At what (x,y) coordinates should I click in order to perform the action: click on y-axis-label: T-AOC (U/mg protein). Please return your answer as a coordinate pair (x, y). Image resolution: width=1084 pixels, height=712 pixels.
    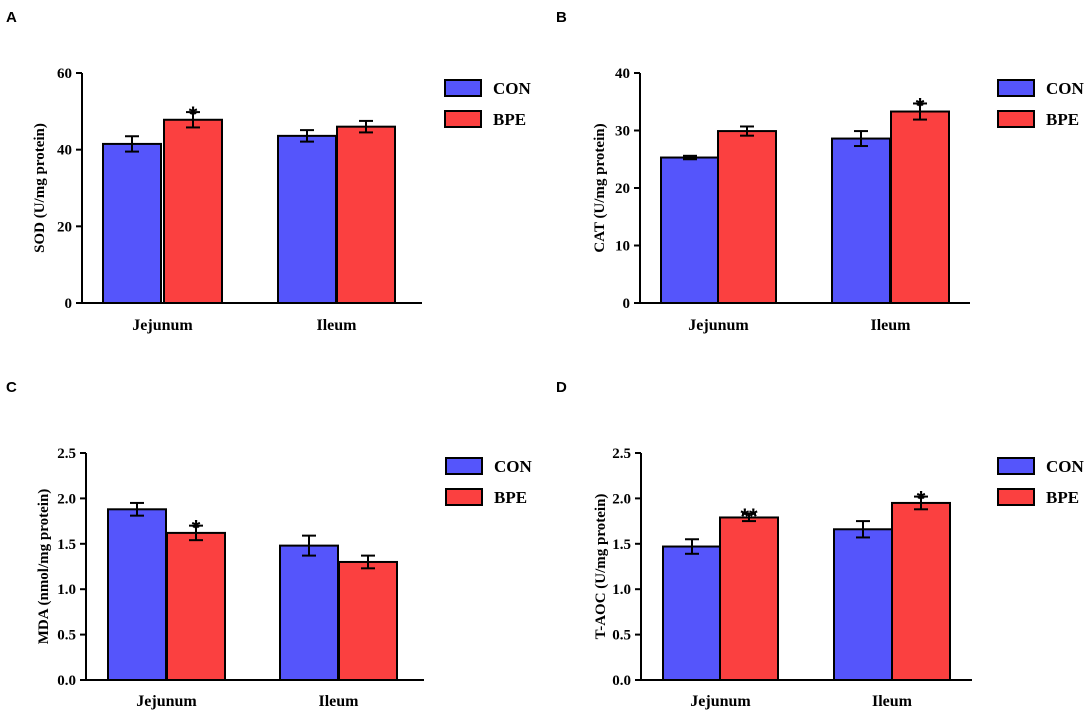
    Looking at the image, I should click on (601, 567).